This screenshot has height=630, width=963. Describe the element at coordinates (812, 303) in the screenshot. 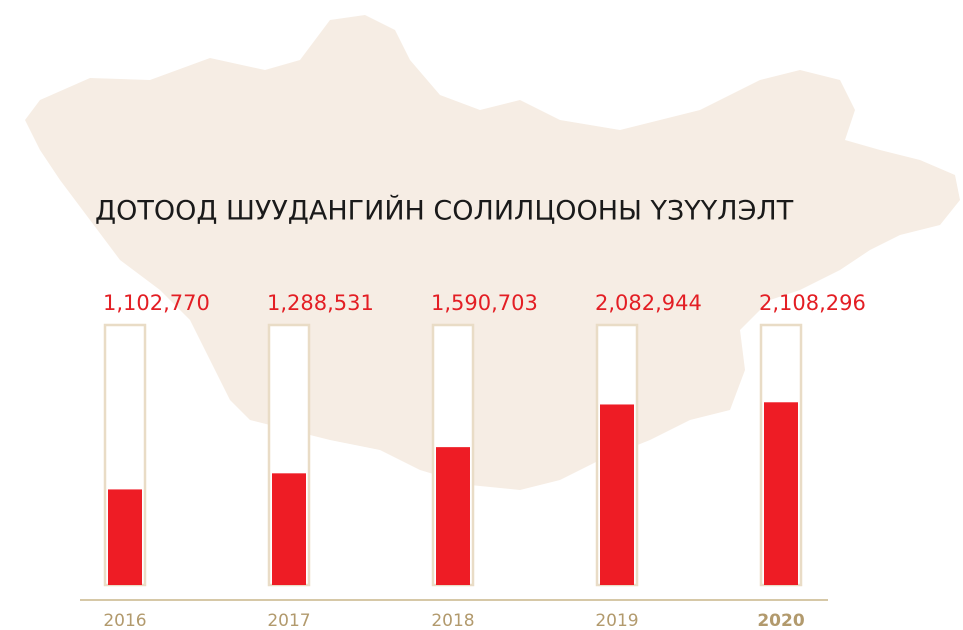

I see `value-label: 2,108,296` at that location.